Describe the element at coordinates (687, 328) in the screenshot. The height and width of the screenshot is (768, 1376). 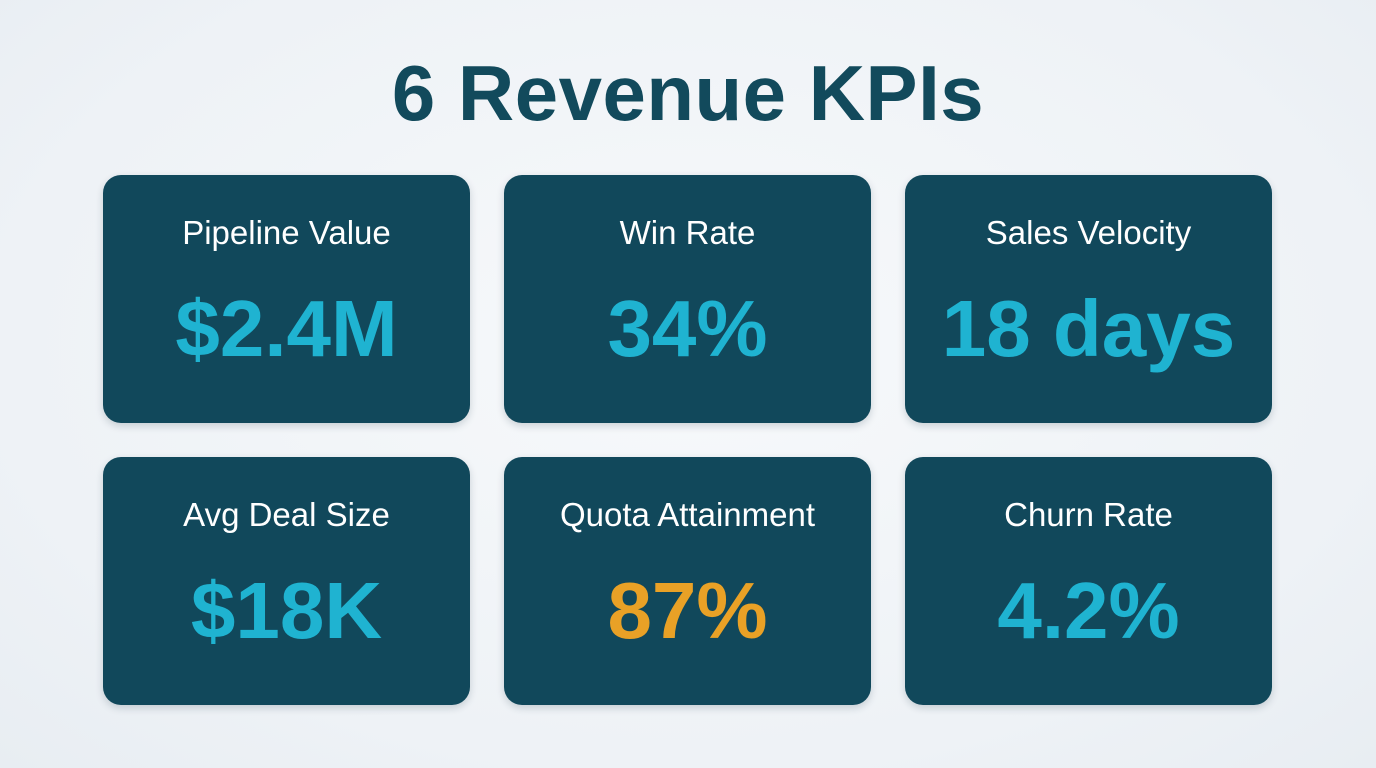
I see `kpi-value: 34%` at that location.